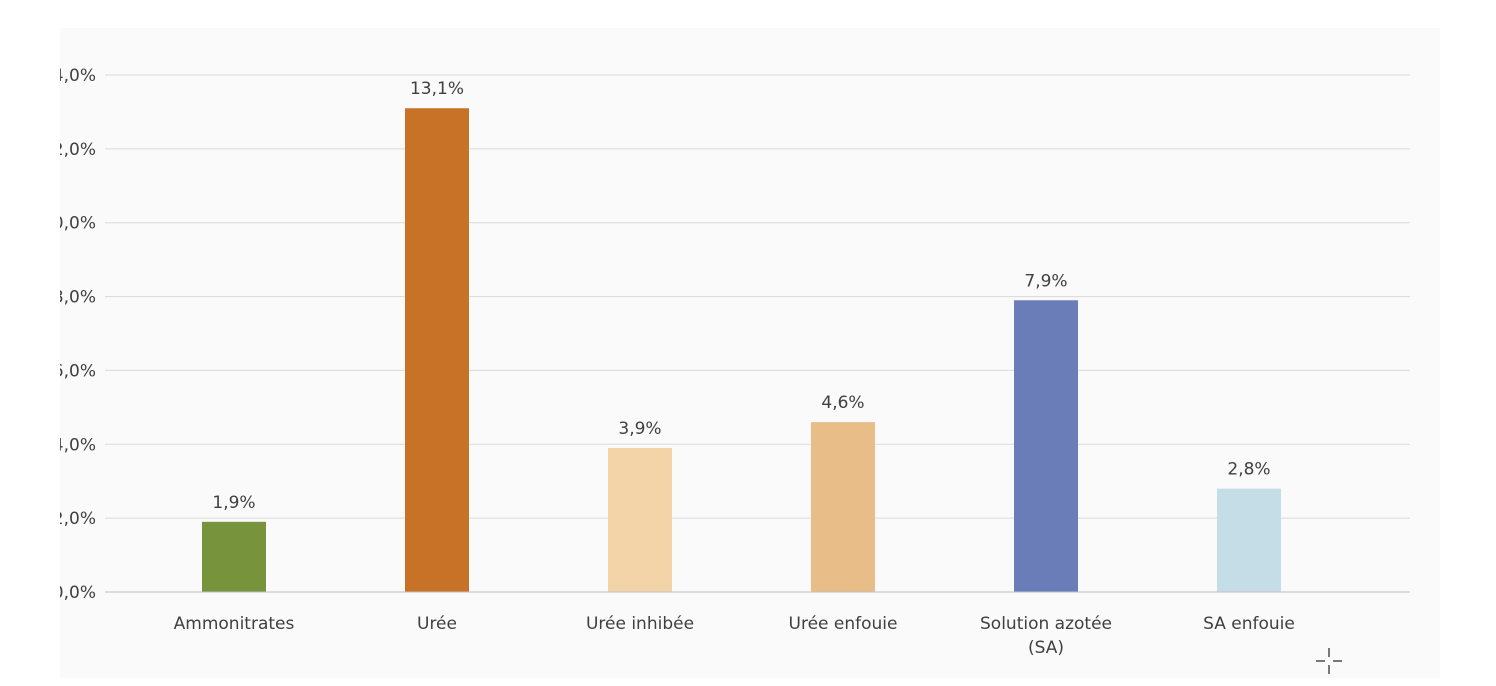  What do you see at coordinates (78, 445) in the screenshot?
I see `y-tick-label: 4,0%` at bounding box center [78, 445].